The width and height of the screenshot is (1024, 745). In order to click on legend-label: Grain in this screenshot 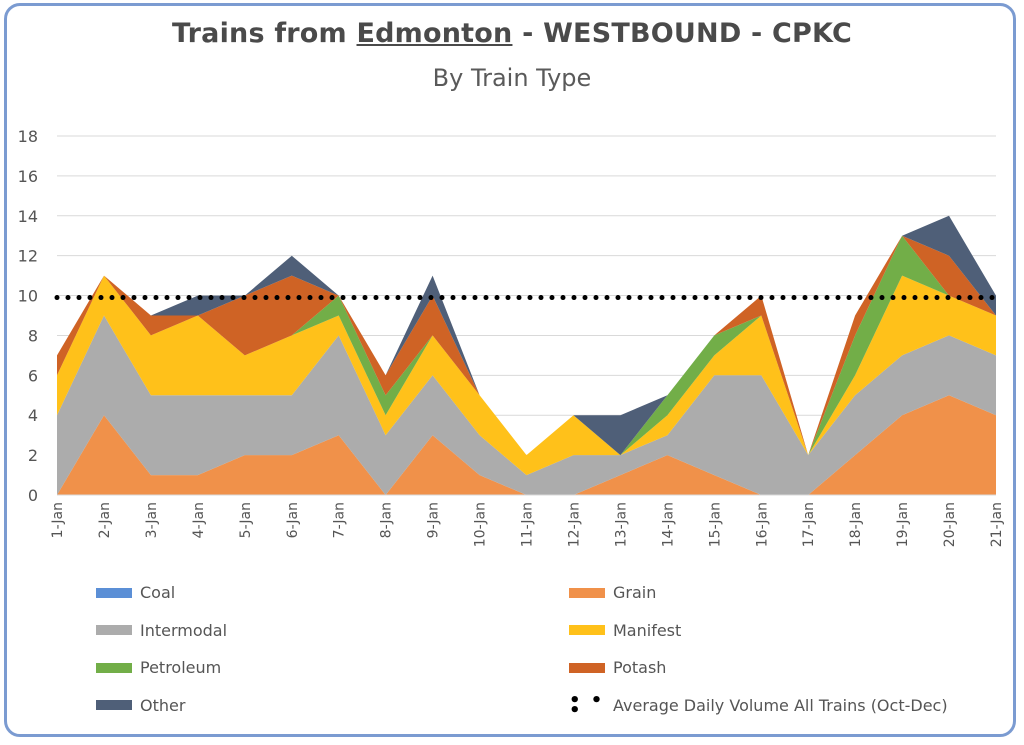, I will do `click(635, 592)`.